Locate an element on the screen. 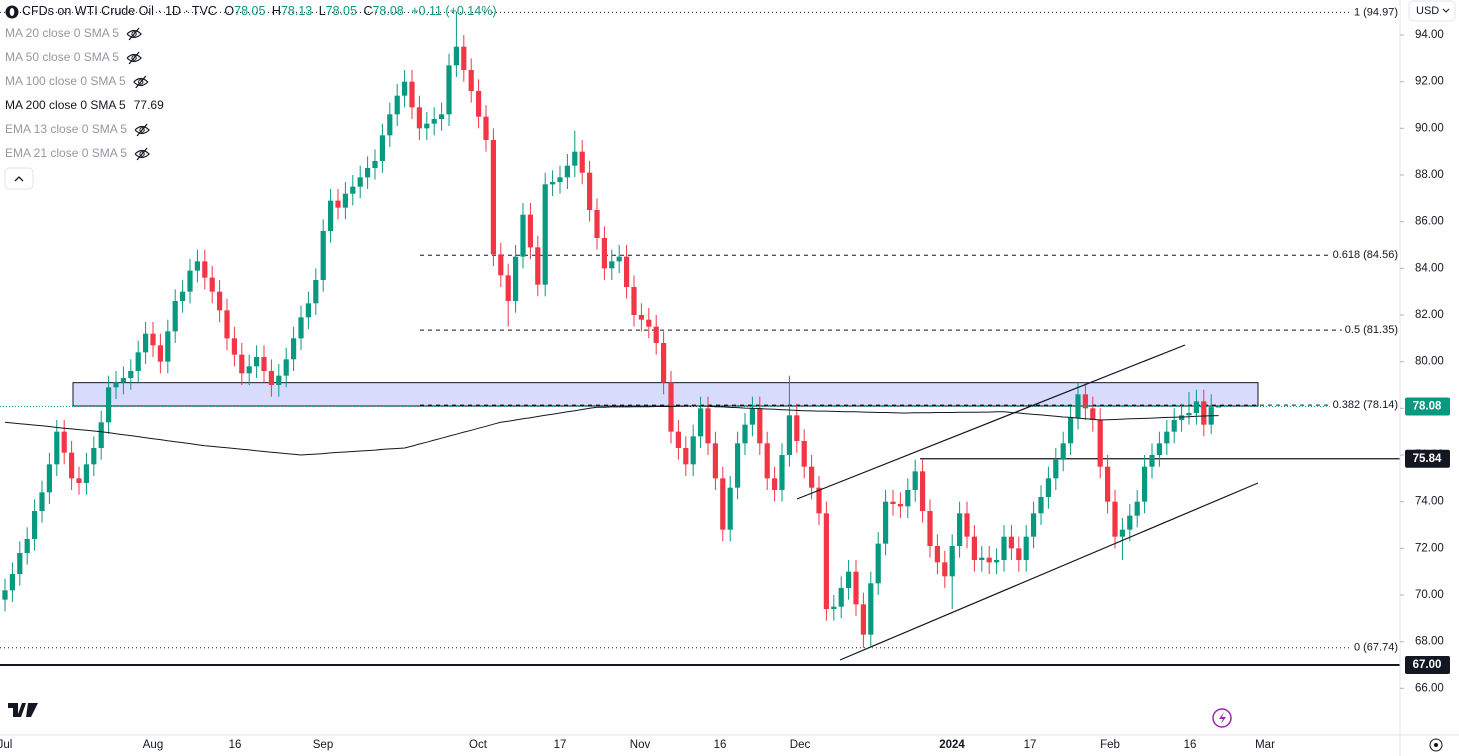  currency-button is located at coordinates (1432, 11).